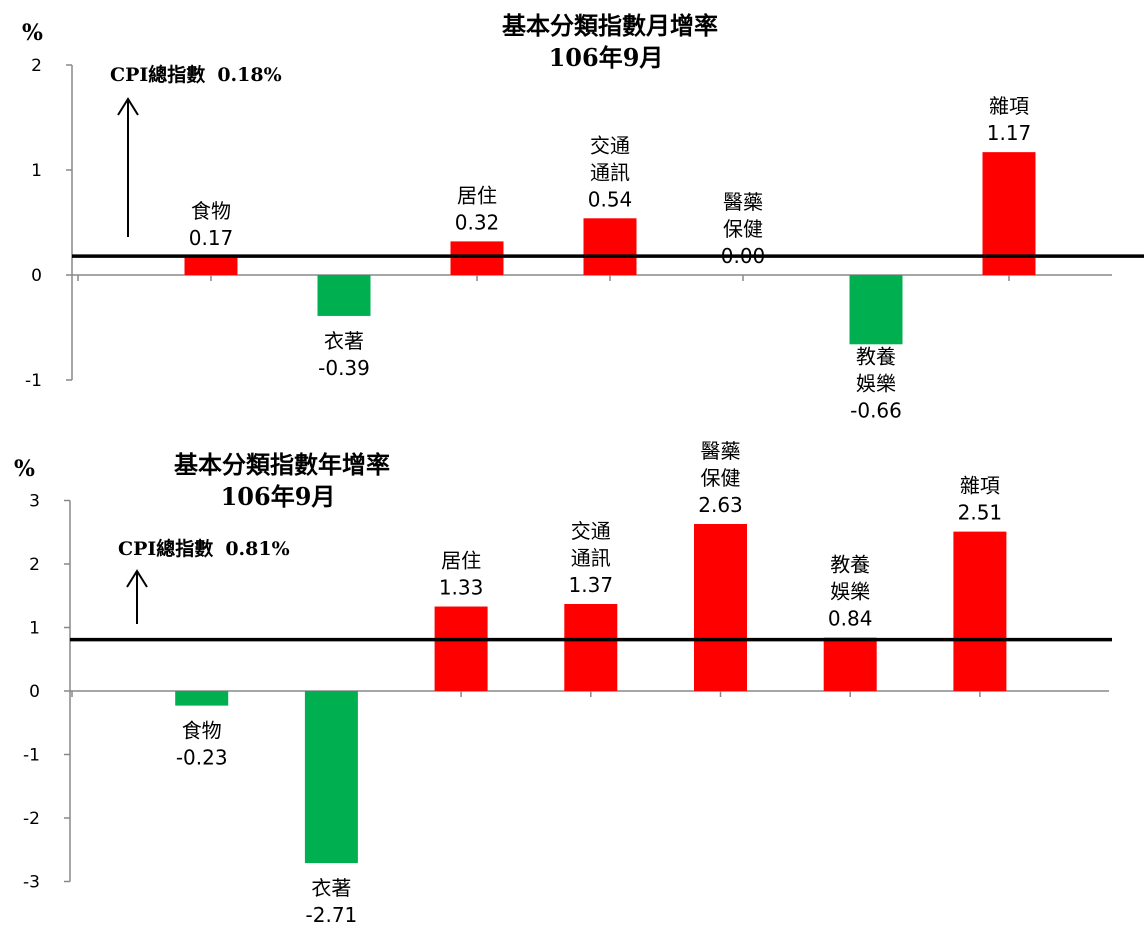  Describe the element at coordinates (720, 505) in the screenshot. I see `chart2-data-label: 2.63` at that location.